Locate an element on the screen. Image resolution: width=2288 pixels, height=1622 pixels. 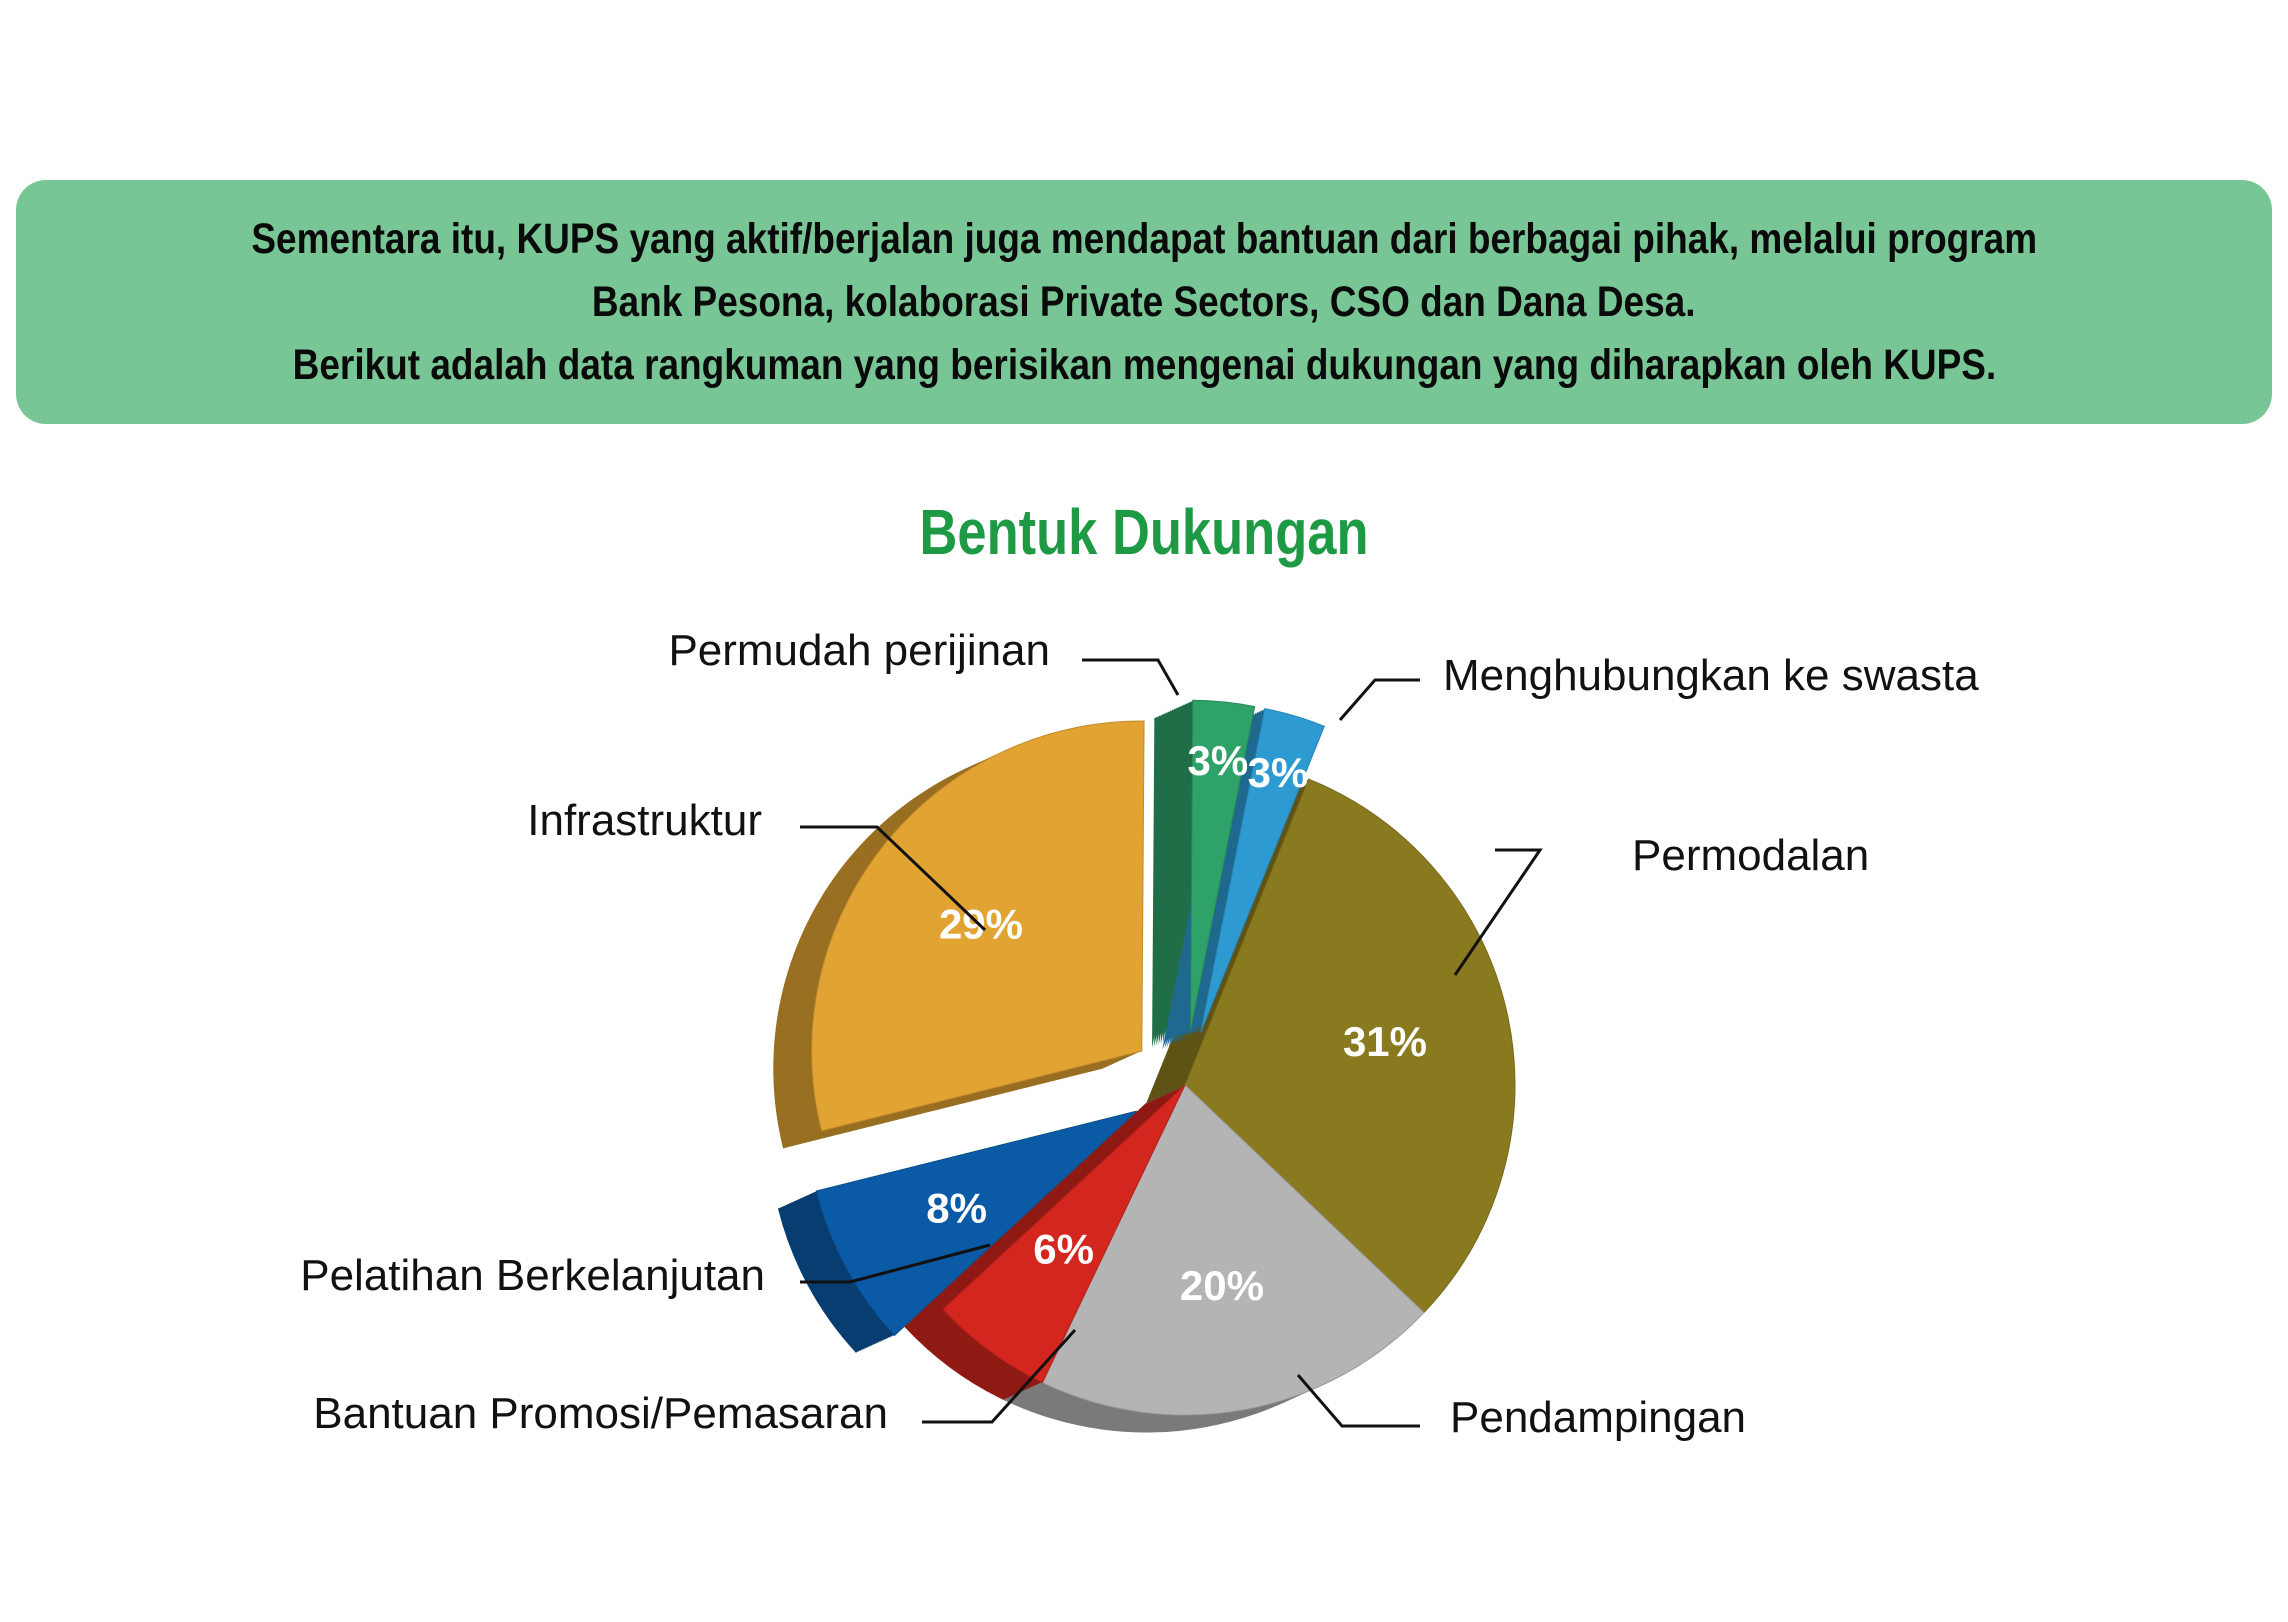
slice-value-label-3: 8% is located at coordinates (956, 1207).